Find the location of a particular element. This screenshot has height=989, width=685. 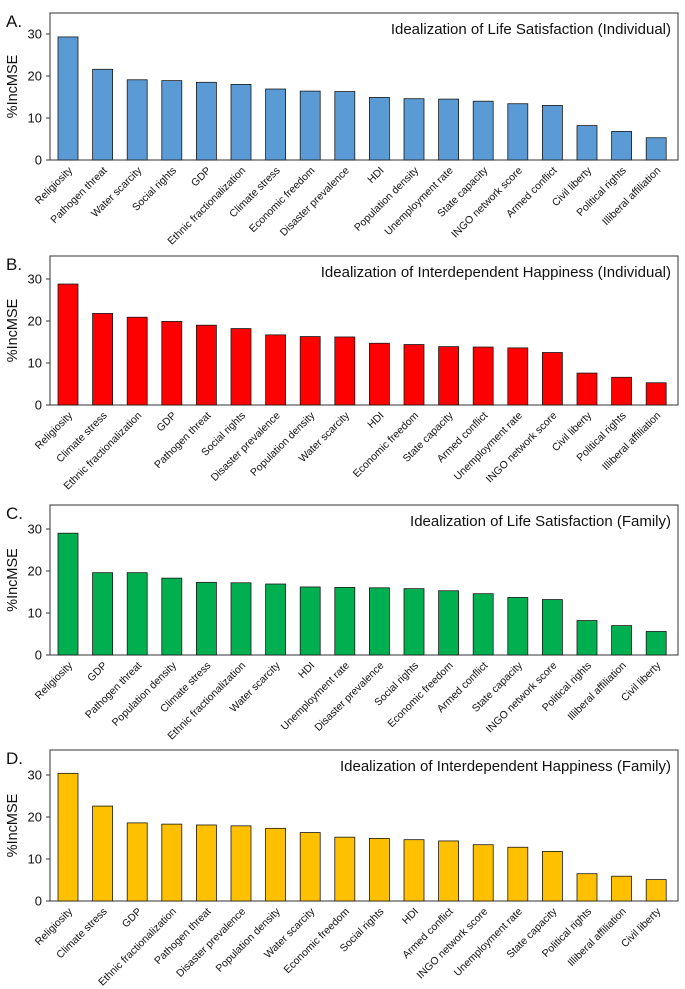

panel-label: A. is located at coordinates (14, 21).